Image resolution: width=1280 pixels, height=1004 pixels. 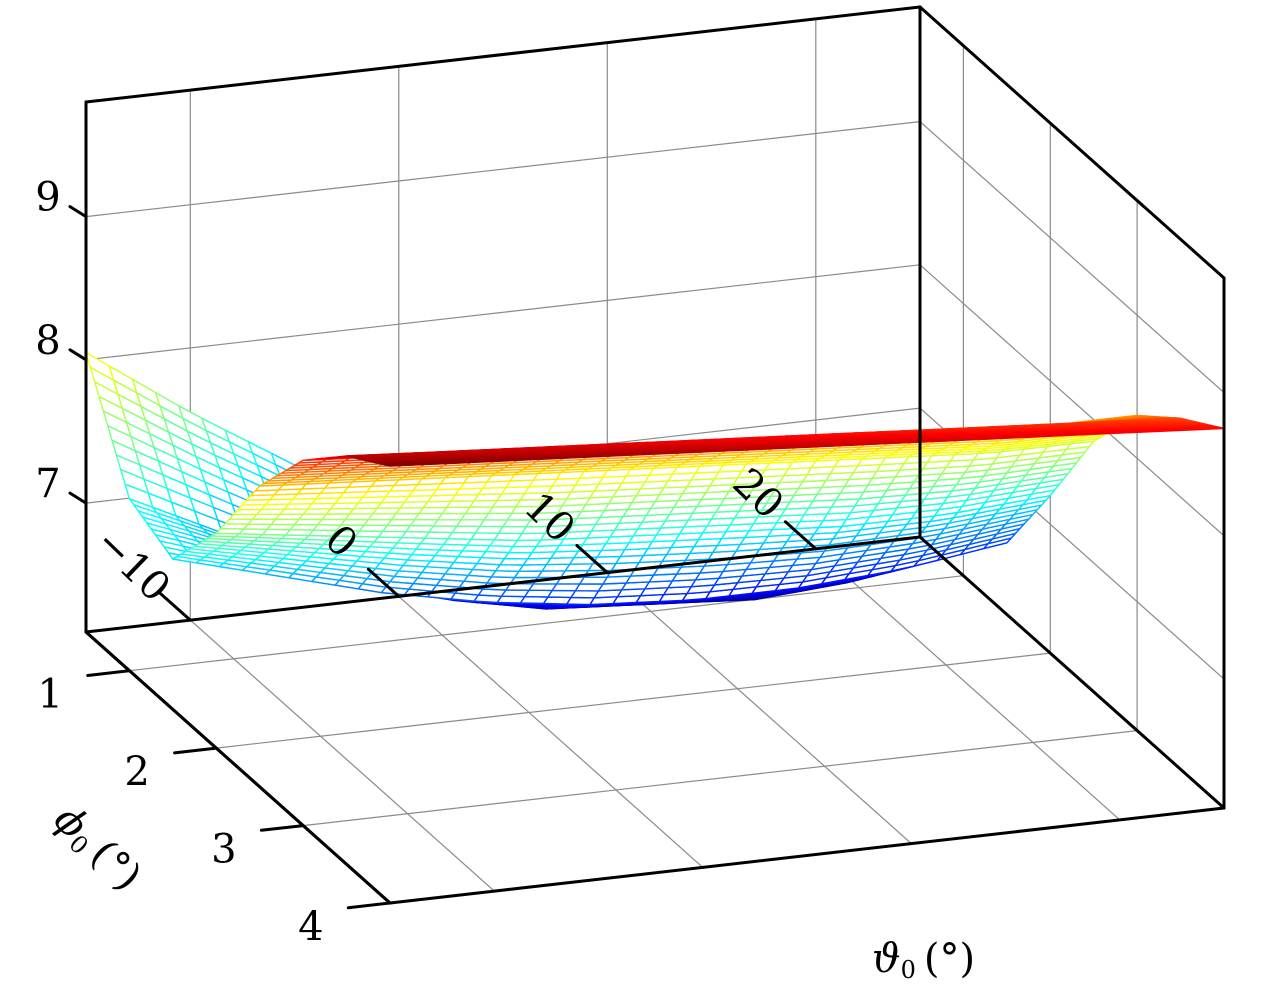 I want to click on x-tick-label: 1, so click(x=49, y=695).